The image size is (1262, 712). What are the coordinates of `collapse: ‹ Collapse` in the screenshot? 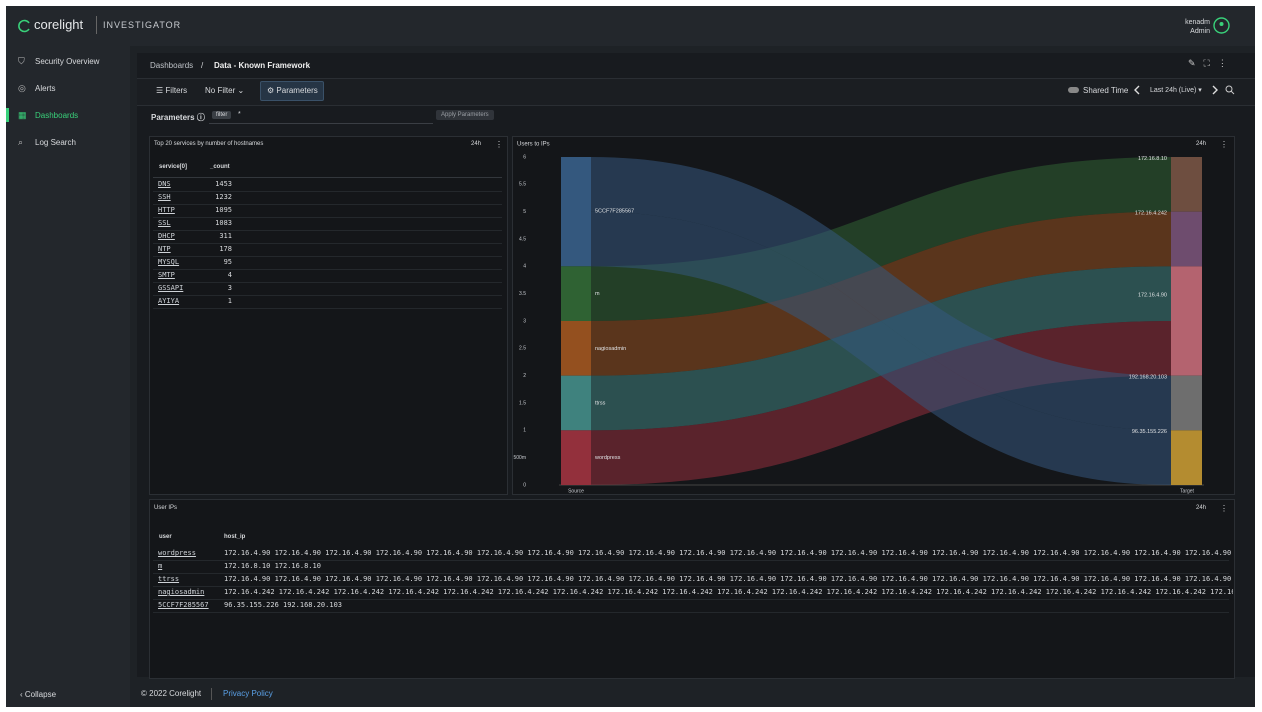 It's located at (38, 694).